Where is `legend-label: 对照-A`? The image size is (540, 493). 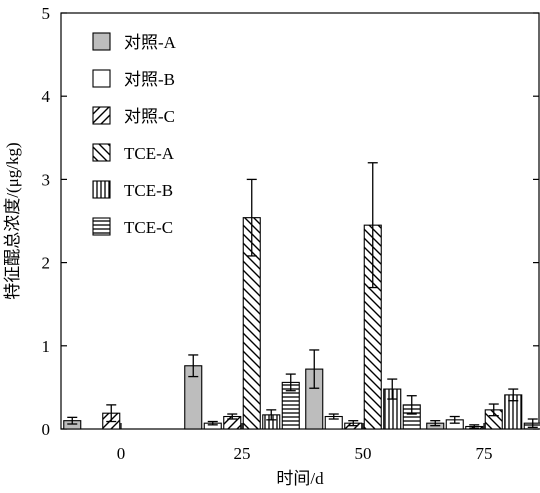 legend-label: 对照-A is located at coordinates (150, 42).